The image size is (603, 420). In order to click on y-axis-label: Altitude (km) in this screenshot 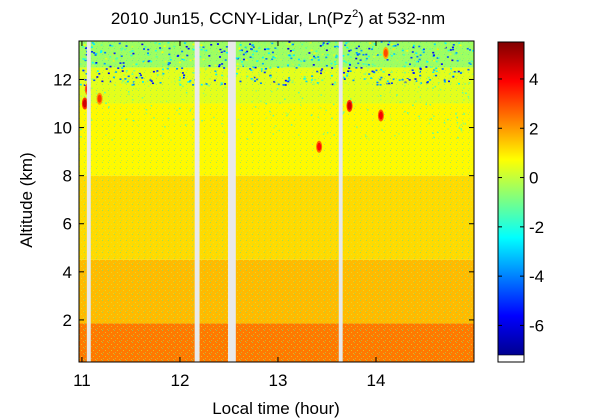, I will do `click(26, 199)`.